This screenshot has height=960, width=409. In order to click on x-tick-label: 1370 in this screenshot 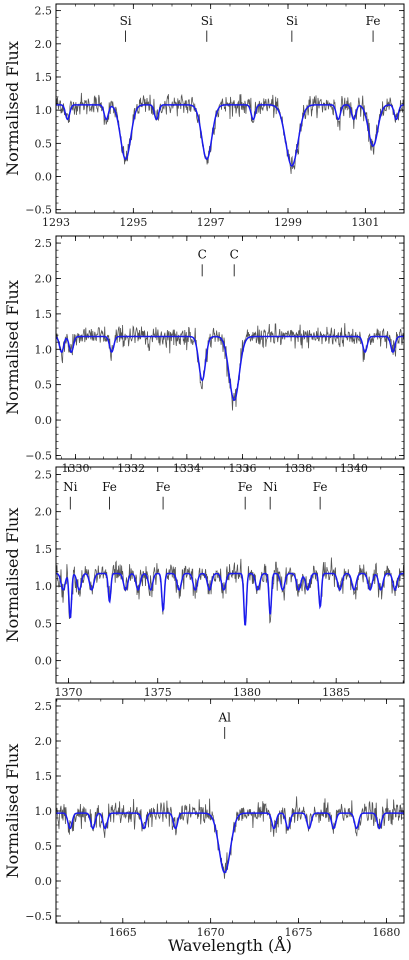, I will do `click(68, 692)`.